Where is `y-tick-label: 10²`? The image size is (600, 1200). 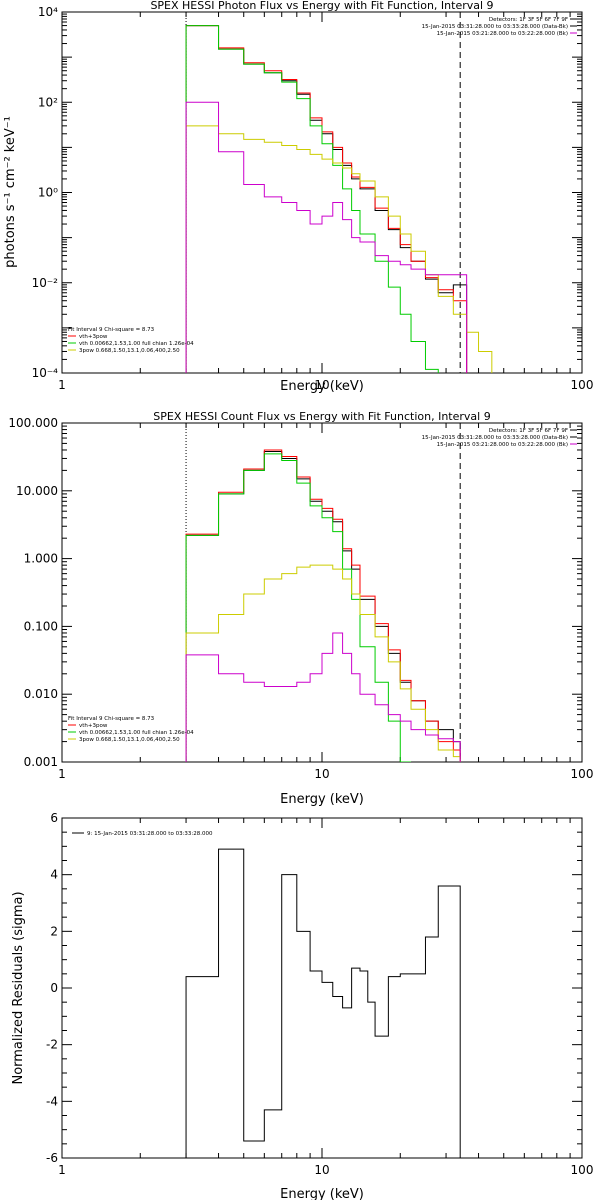 y-tick-label: 10² is located at coordinates (48, 102).